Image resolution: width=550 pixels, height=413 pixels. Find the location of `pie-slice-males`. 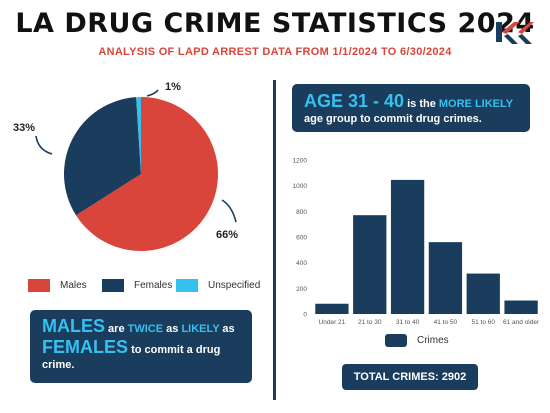

pie-slice-males is located at coordinates (146, 174).